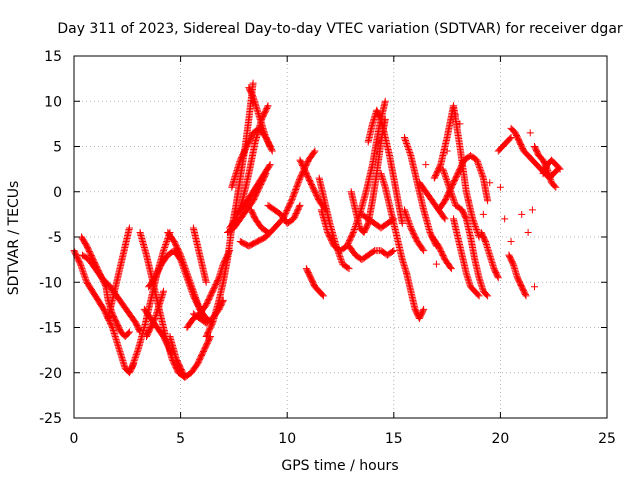 The width and height of the screenshot is (640, 480). What do you see at coordinates (50, 238) in the screenshot?
I see `y-tick-labels: -25 -20 -15 -10 -5 0 5 10 15` at bounding box center [50, 238].